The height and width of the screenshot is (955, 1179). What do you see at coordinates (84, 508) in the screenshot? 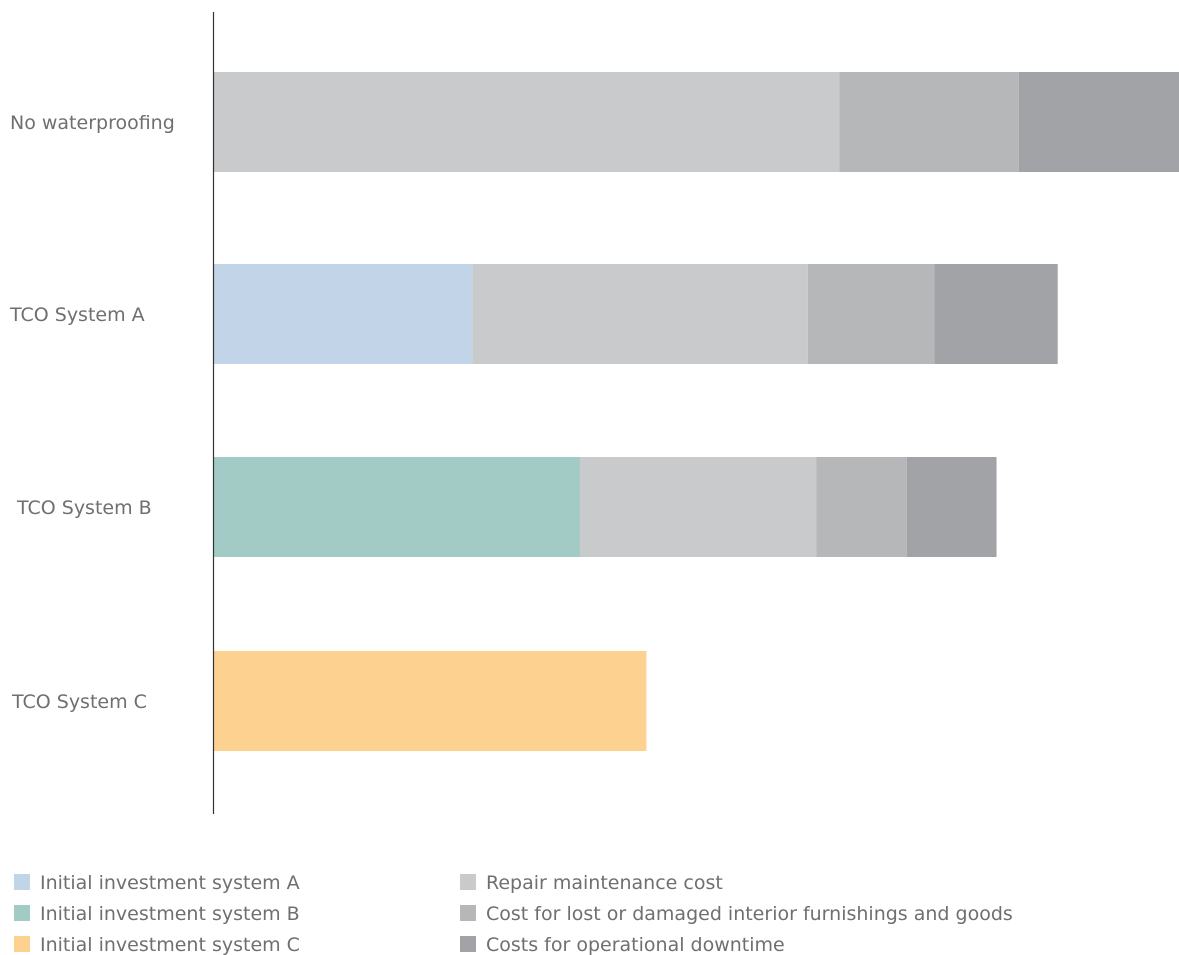
I see `category-label-tco-system-b: TCO System B` at bounding box center [84, 508].